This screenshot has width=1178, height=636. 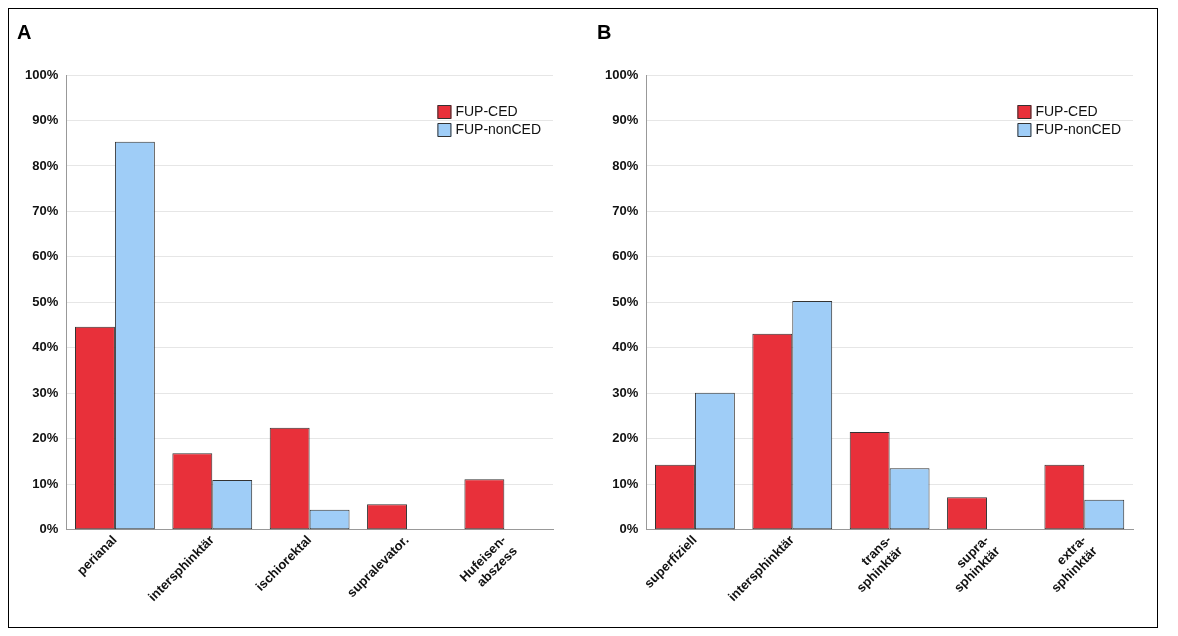 What do you see at coordinates (24, 31) in the screenshot?
I see `chart-title: A` at bounding box center [24, 31].